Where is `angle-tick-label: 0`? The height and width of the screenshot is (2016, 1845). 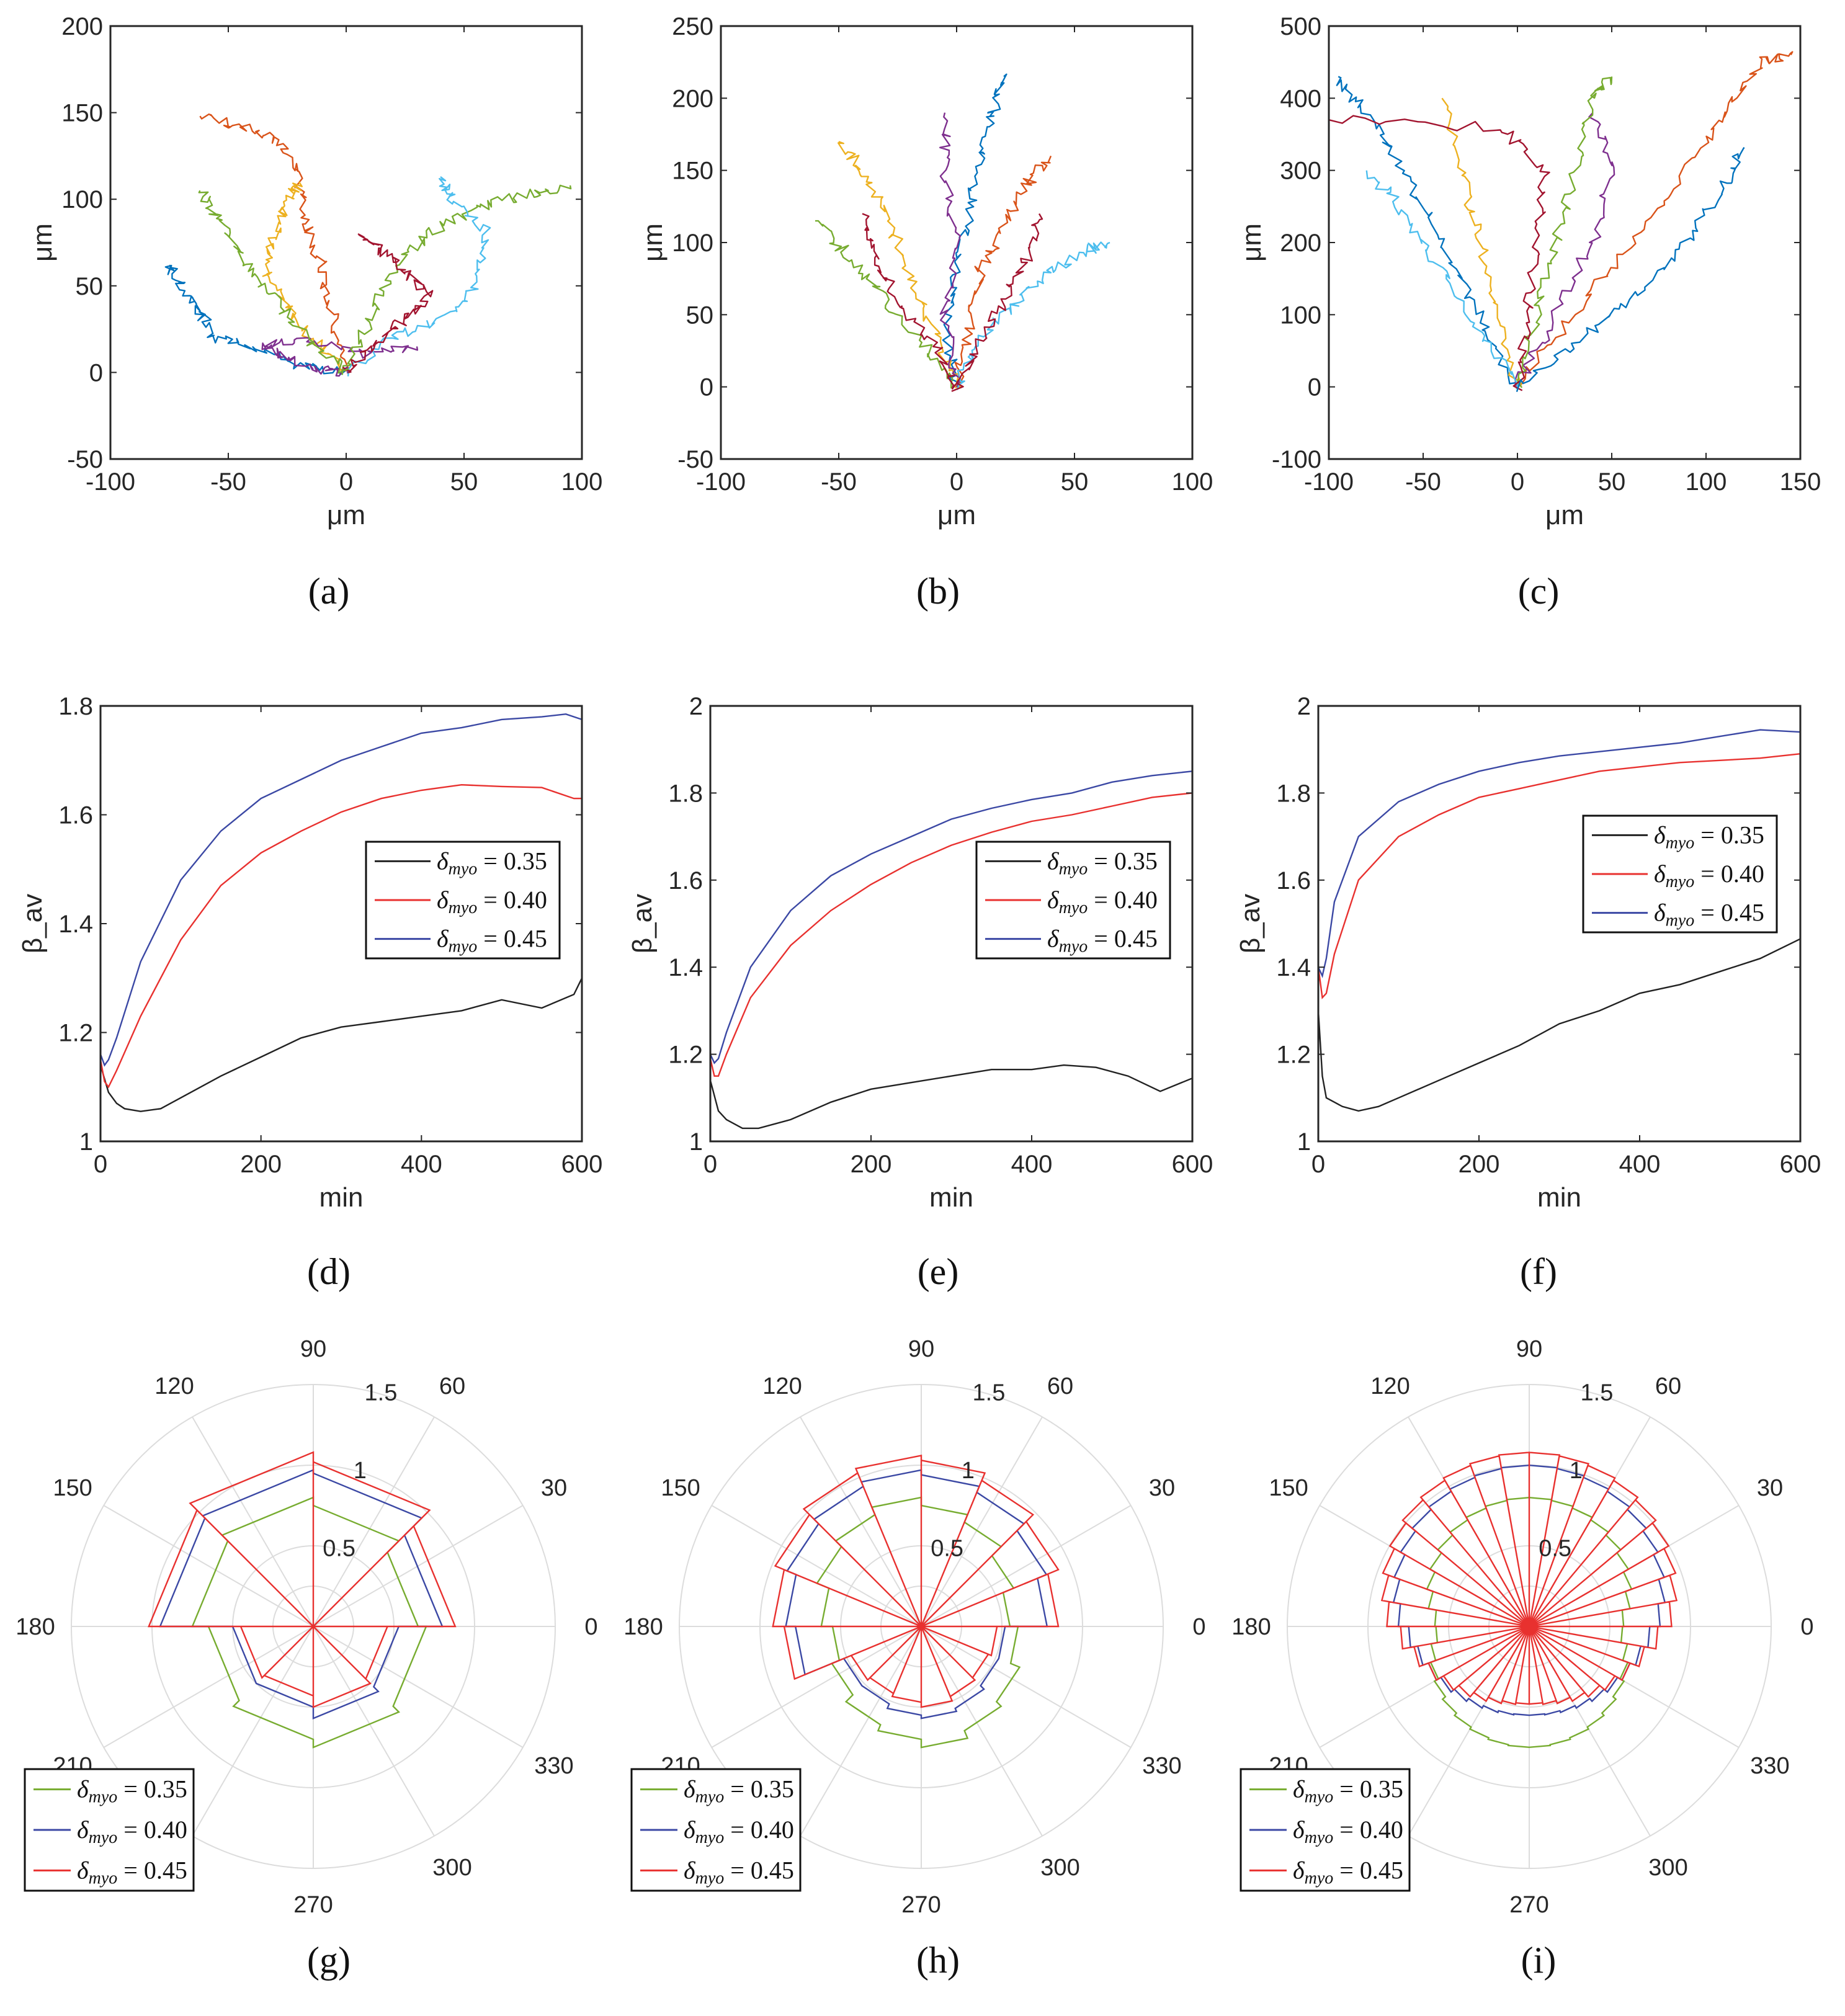 angle-tick-label: 0 is located at coordinates (1198, 1627).